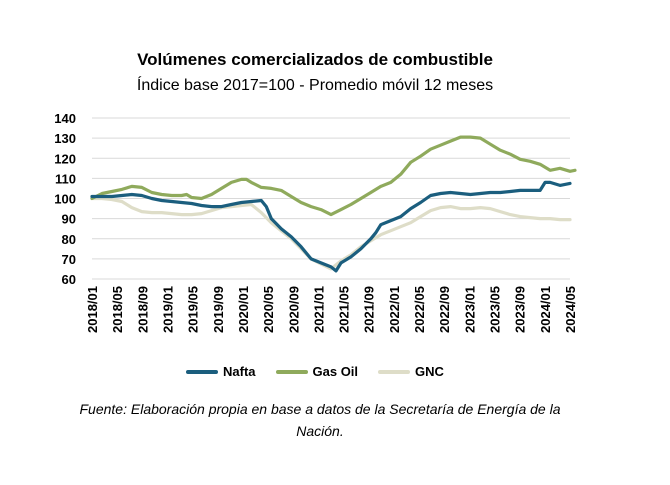 The image size is (670, 485). I want to click on x-tick-label: 2022/05, so click(419, 309).